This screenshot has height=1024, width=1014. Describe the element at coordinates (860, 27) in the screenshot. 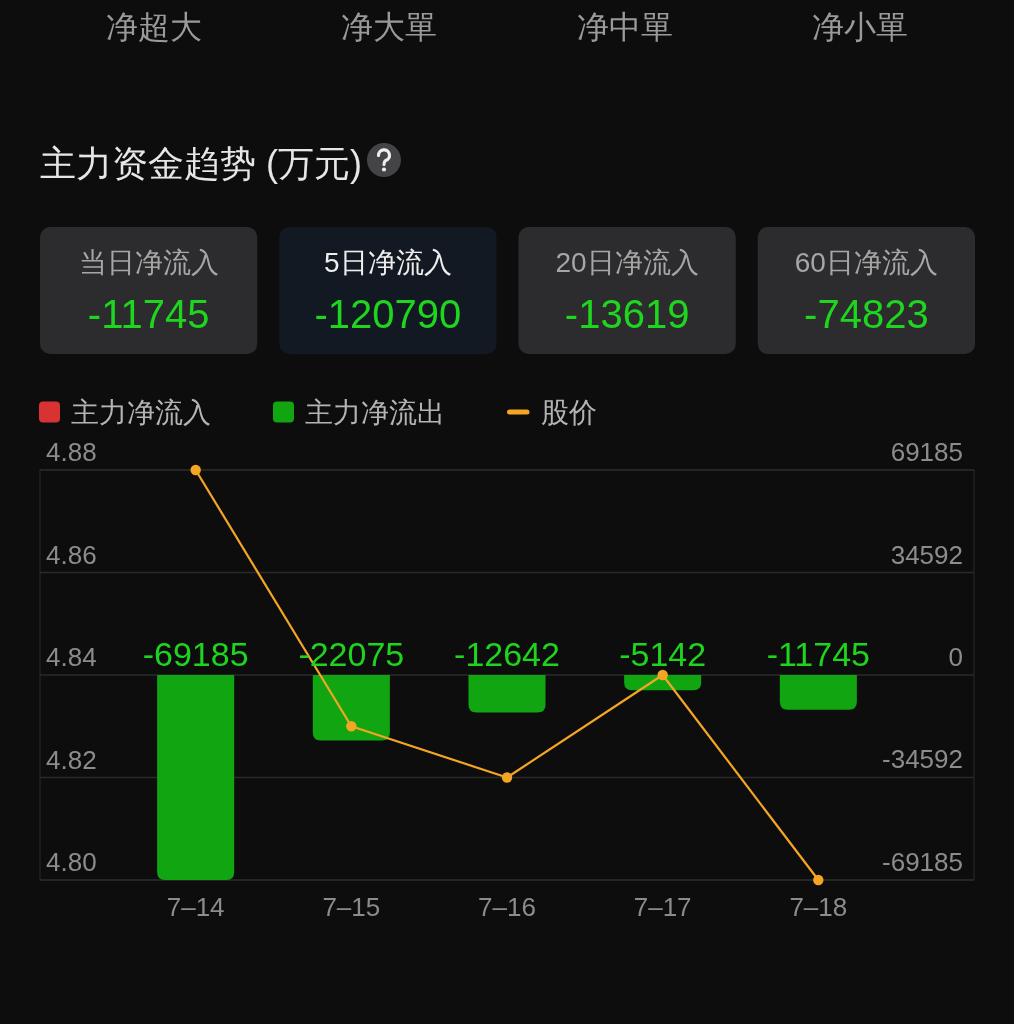

I see `category-label: 净小單` at that location.